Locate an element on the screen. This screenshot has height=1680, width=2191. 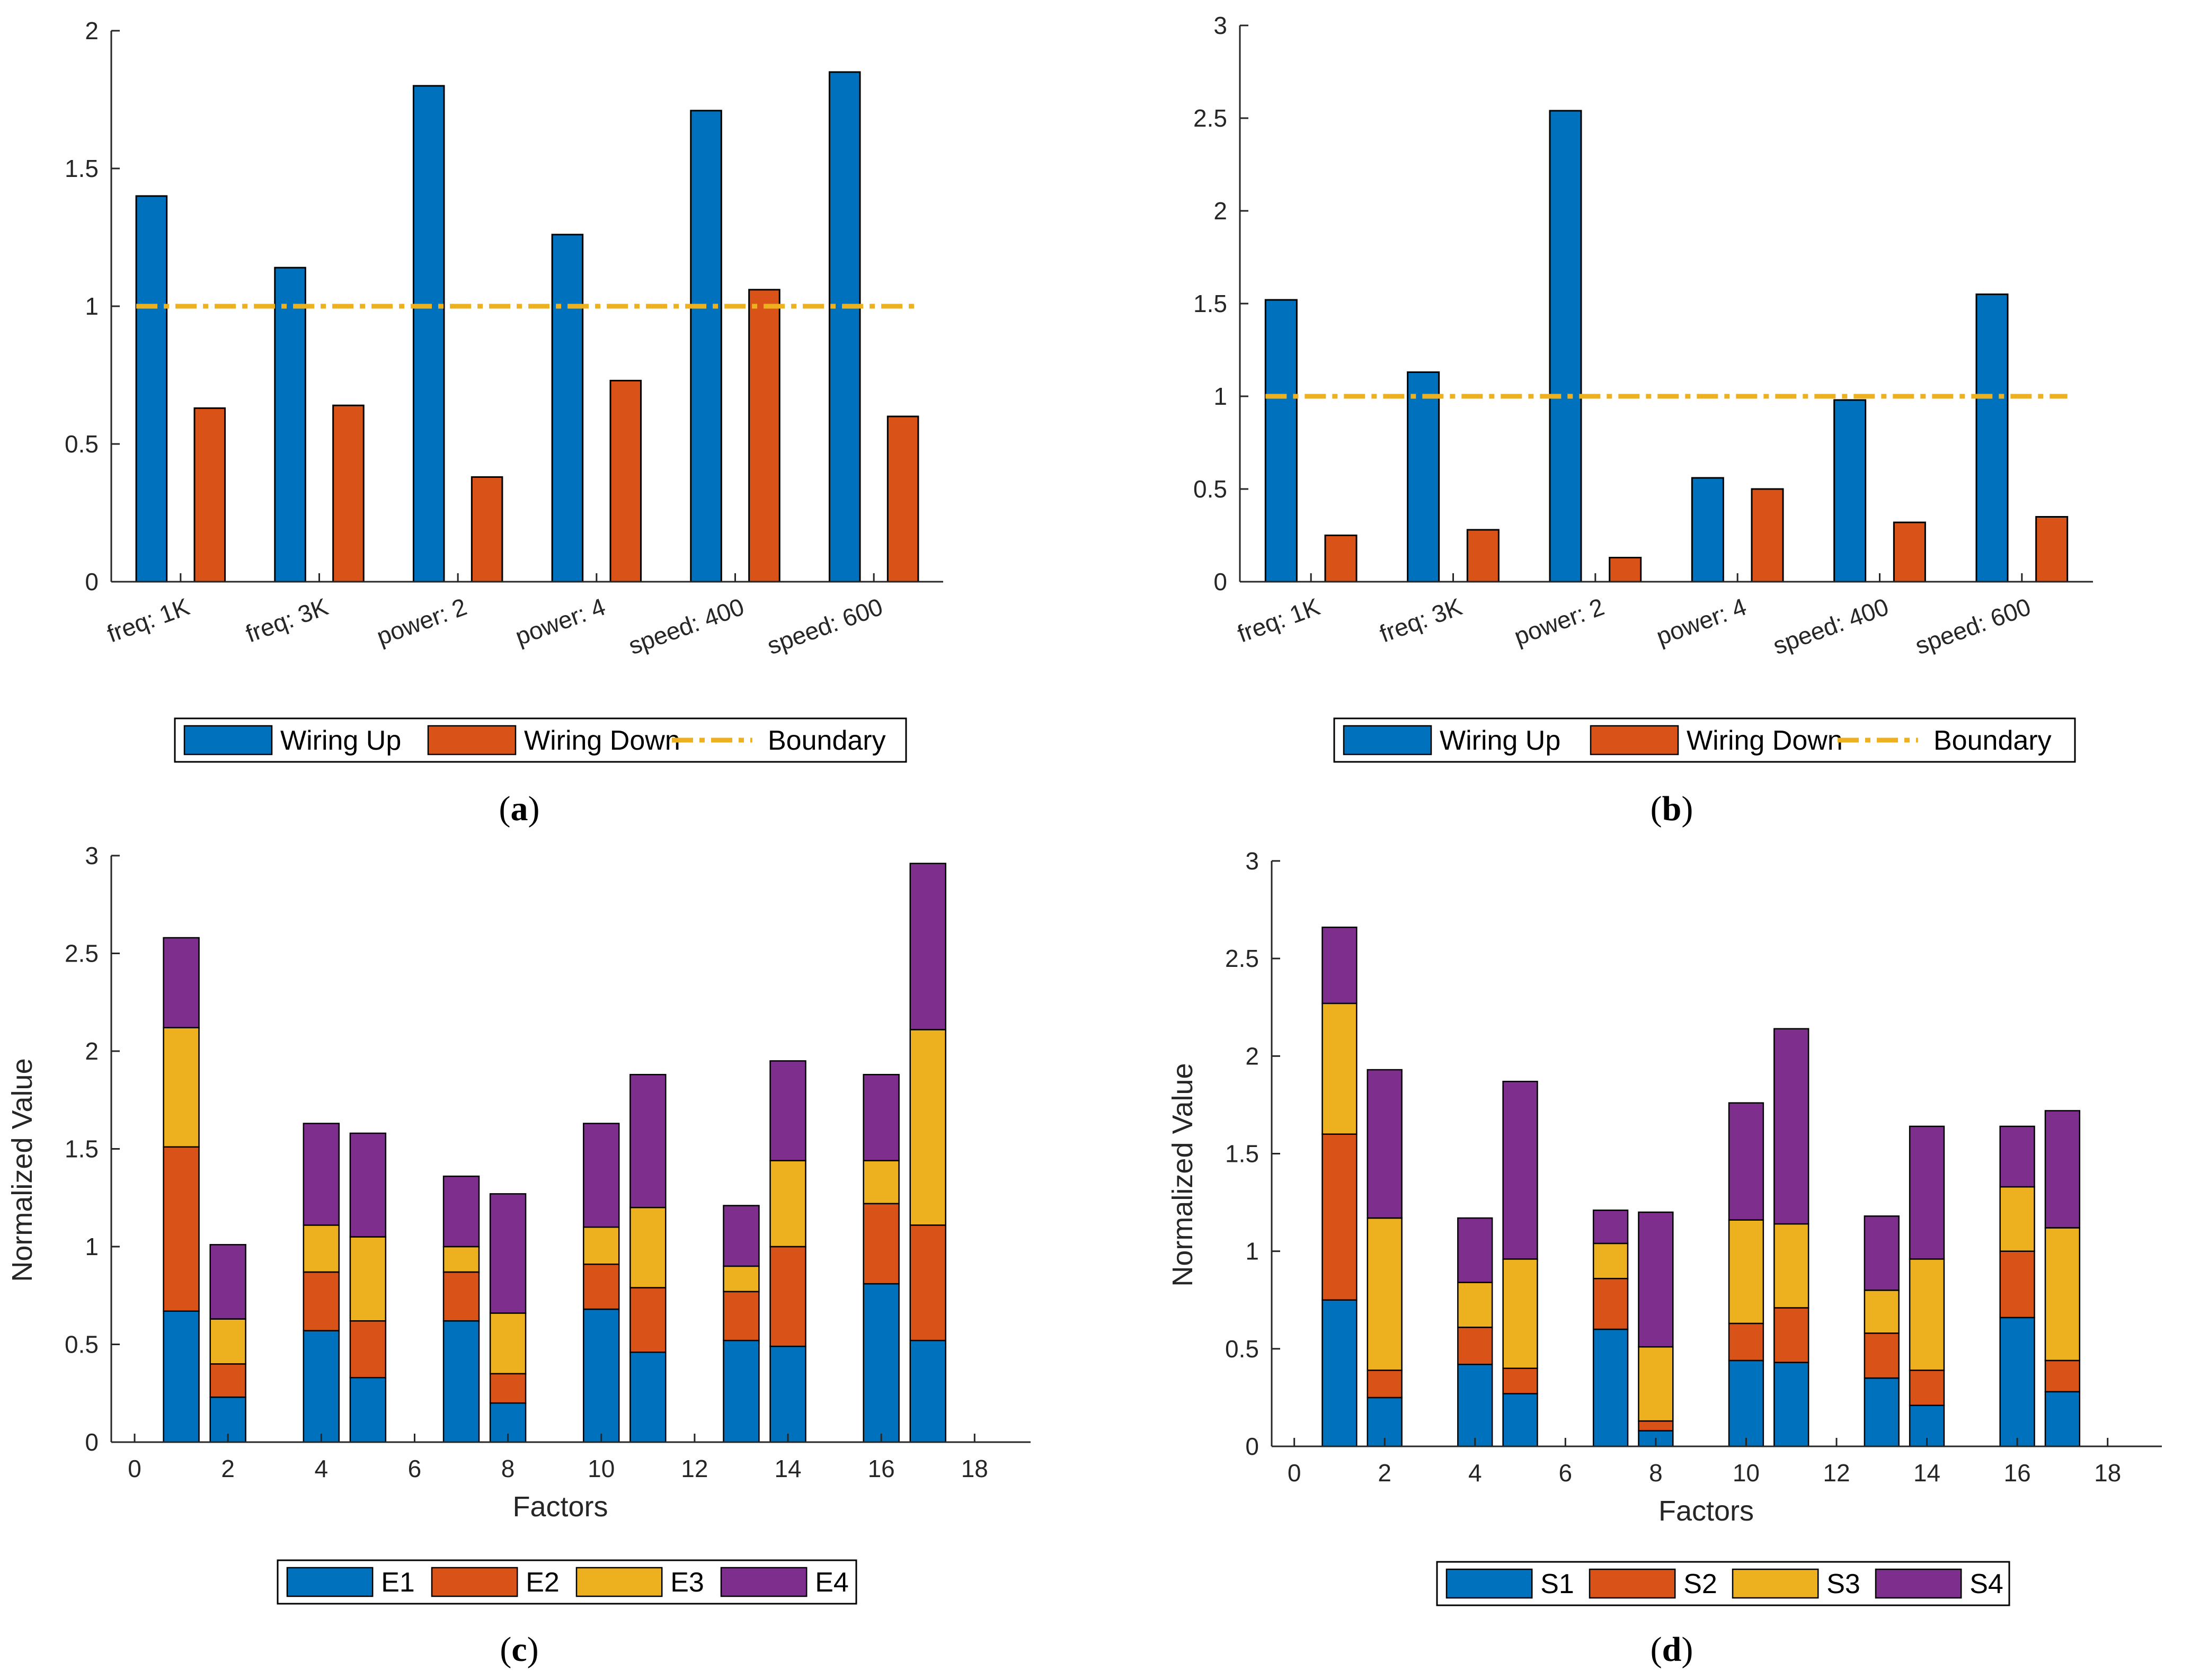
legend-label: Boundary is located at coordinates (1993, 740).